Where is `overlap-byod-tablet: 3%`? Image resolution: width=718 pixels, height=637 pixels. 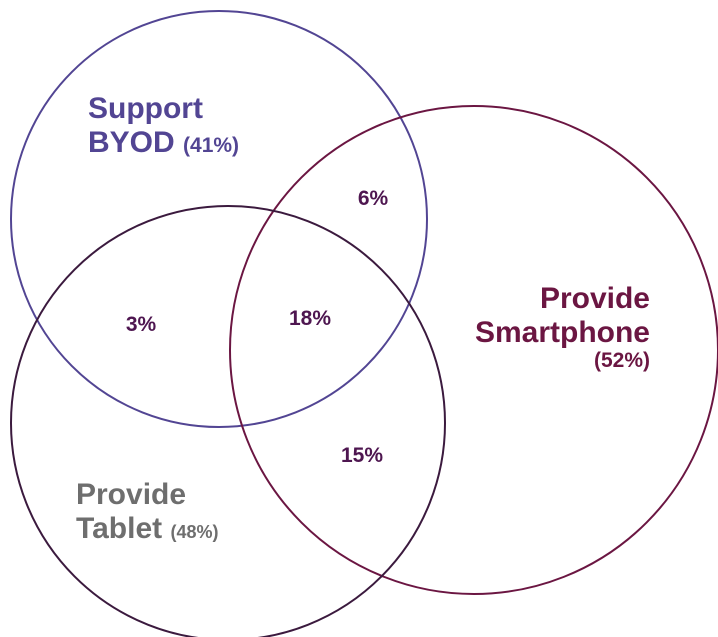 overlap-byod-tablet: 3% is located at coordinates (141, 324).